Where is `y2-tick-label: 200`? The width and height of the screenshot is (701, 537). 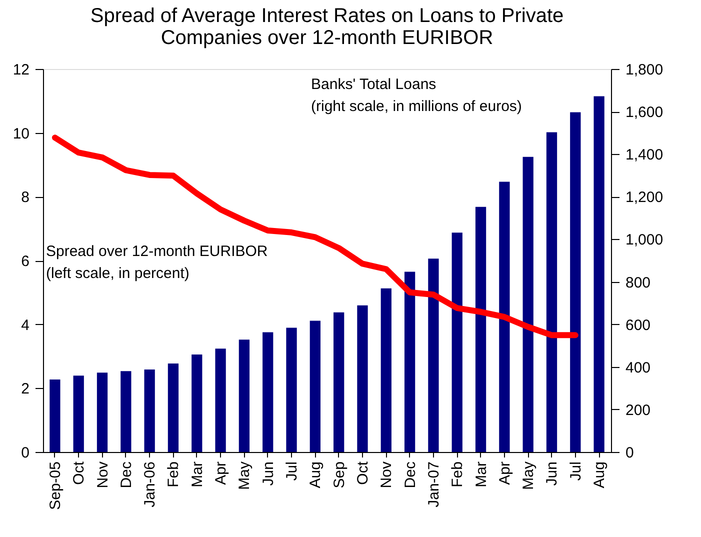 y2-tick-label: 200 is located at coordinates (638, 410).